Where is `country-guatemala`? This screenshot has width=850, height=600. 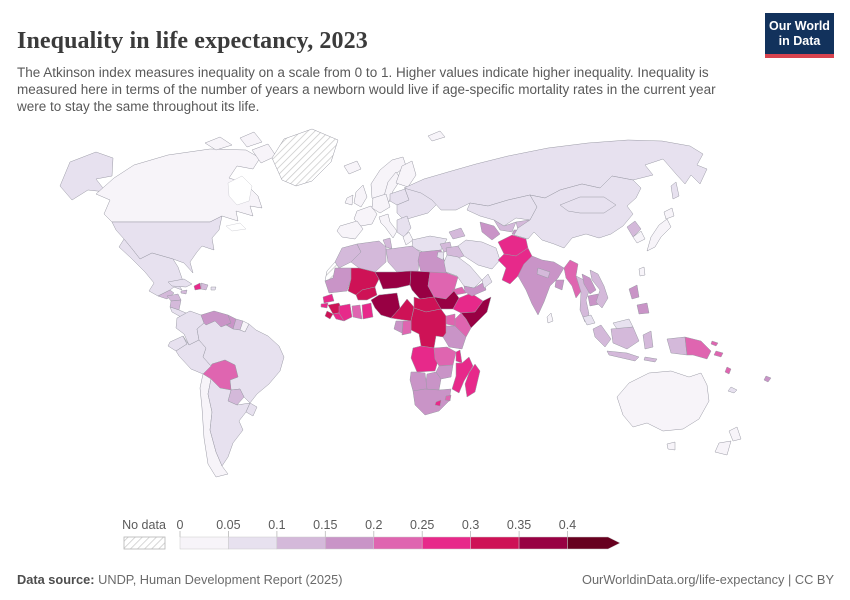
country-guatemala is located at coordinates (166, 294).